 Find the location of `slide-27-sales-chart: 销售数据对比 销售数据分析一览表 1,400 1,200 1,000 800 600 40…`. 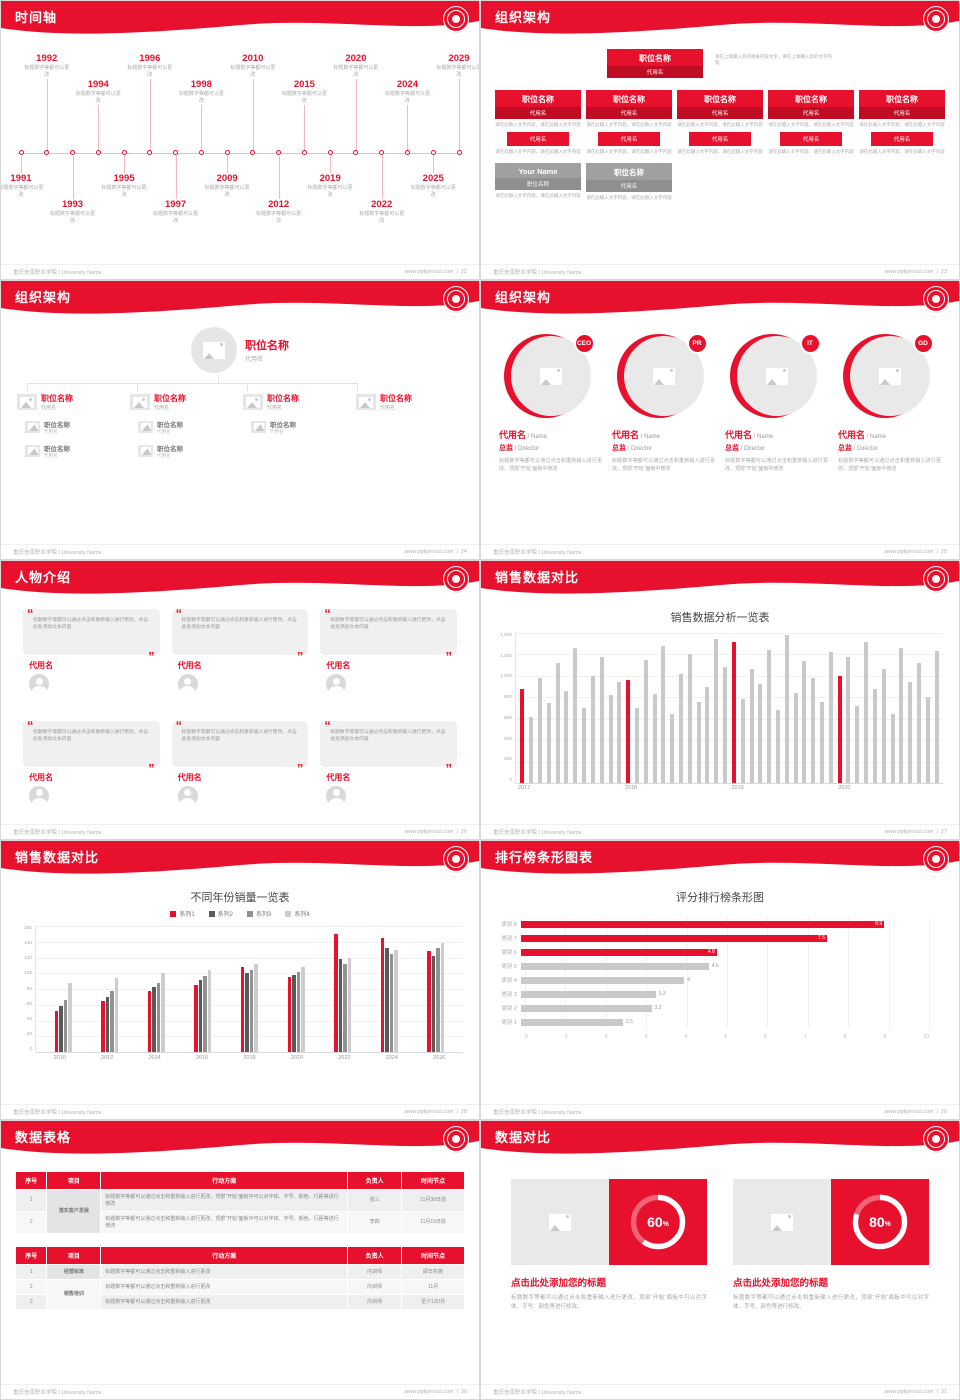

slide-27-sales-chart: 销售数据对比 销售数据分析一览表 1,400 1,200 1,000 800 600 40… is located at coordinates (720, 700).